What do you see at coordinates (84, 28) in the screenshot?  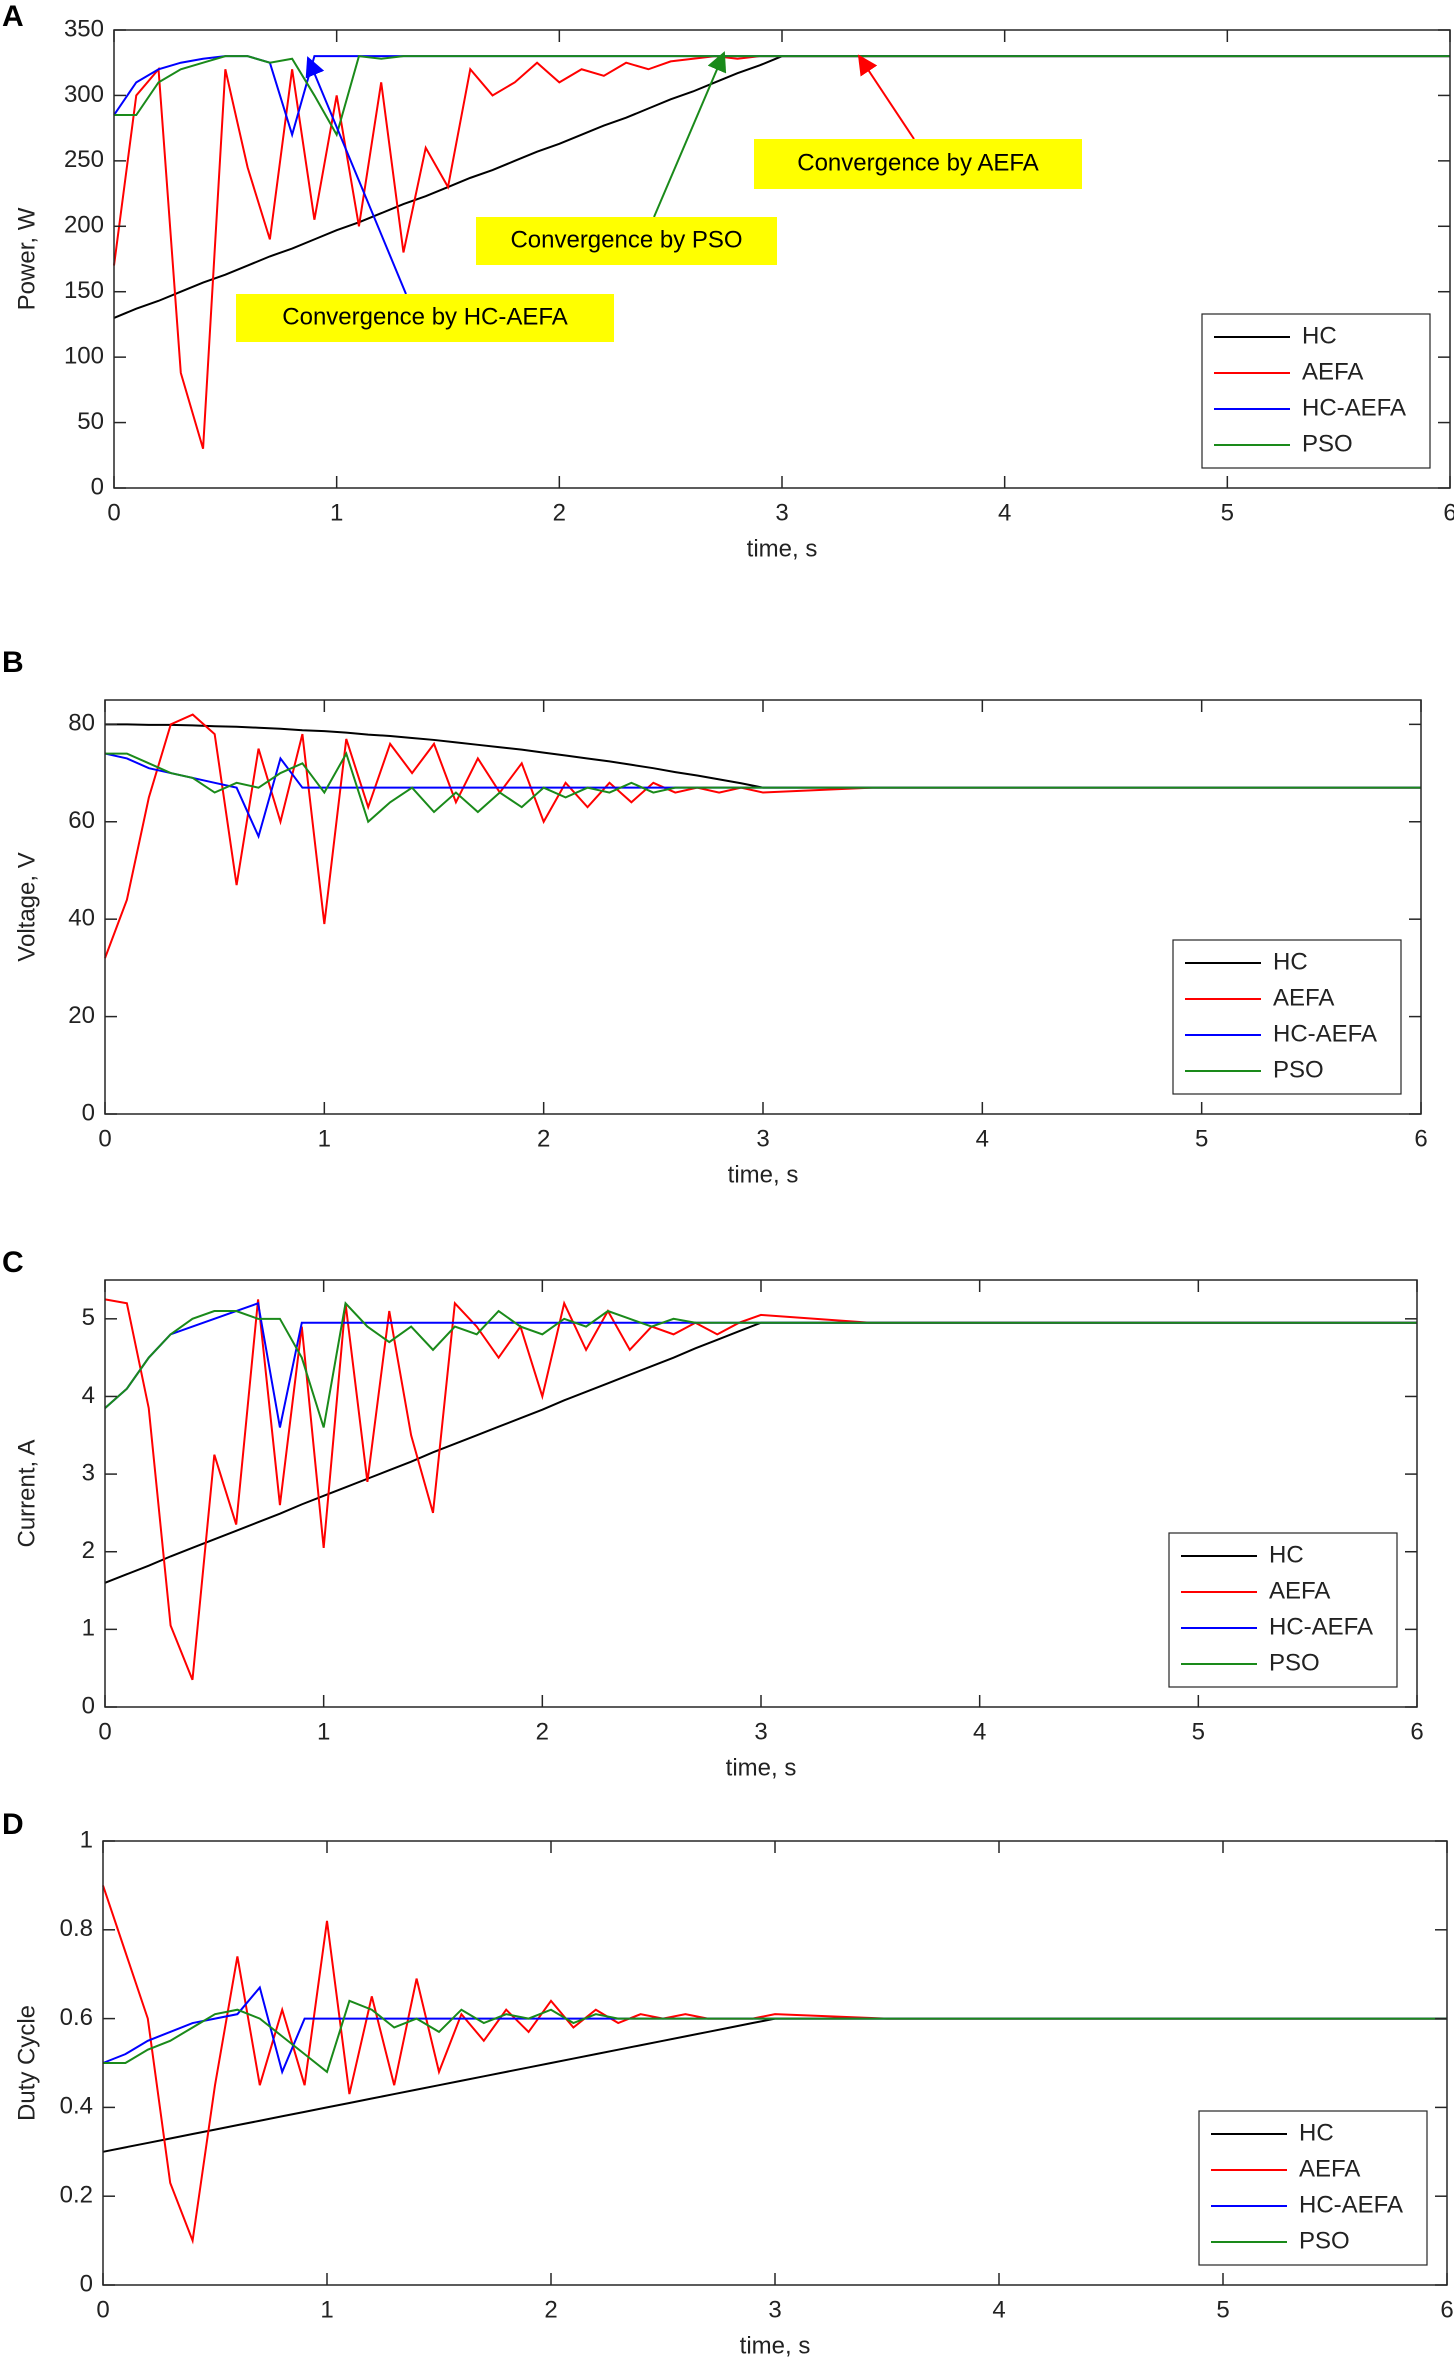 I see `y-tick-label: 350` at bounding box center [84, 28].